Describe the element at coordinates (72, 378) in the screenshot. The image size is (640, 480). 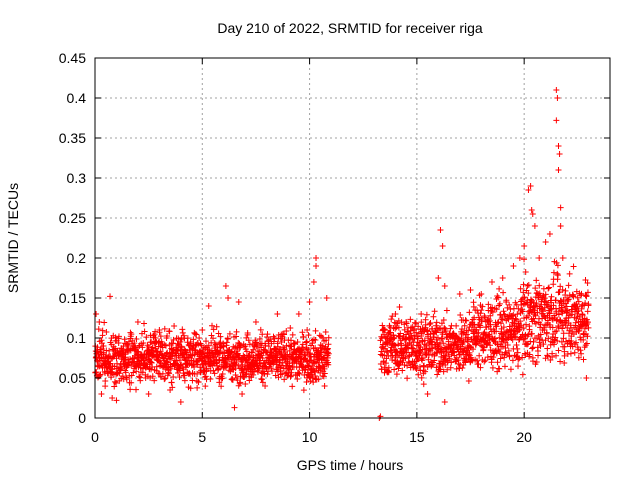
I see `y-tick-label: 0.05` at that location.